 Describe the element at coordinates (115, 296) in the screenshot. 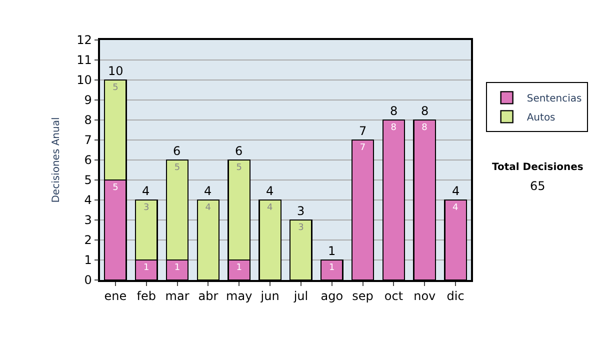

I see `x-tick-label: ene` at that location.